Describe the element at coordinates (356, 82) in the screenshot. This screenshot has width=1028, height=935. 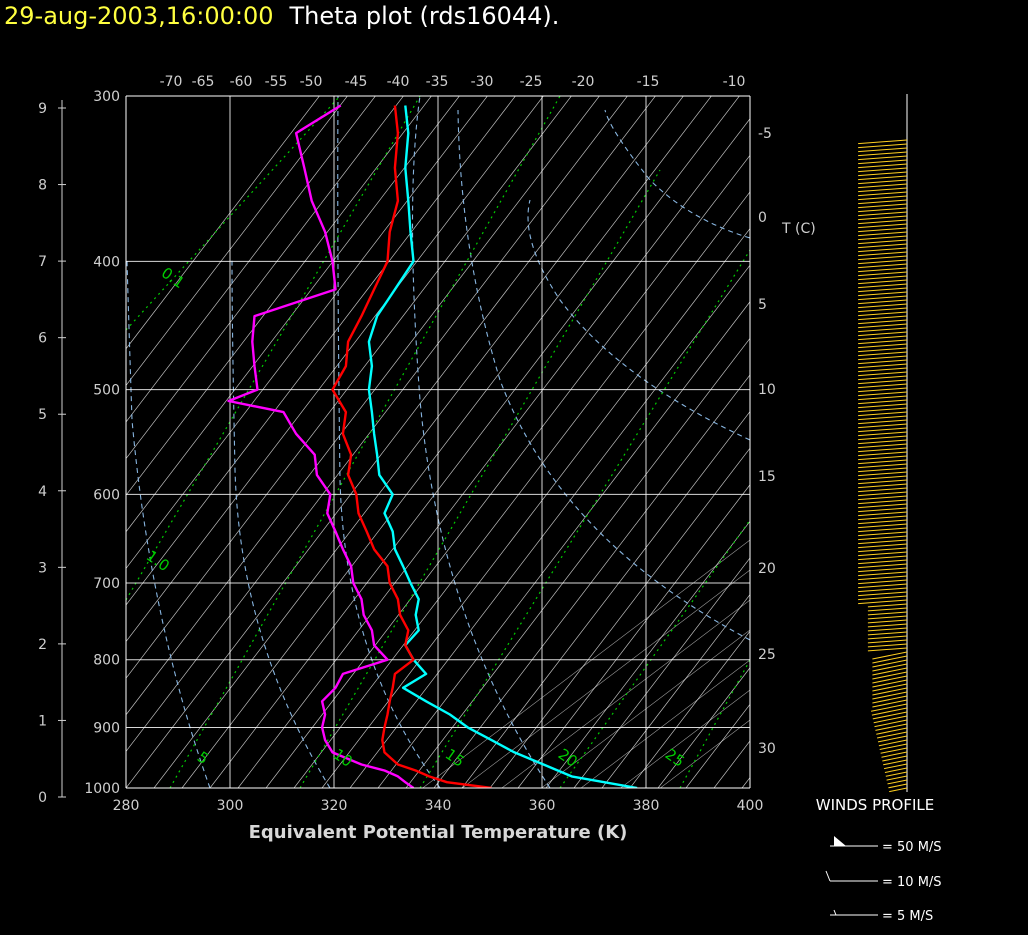
I see `top-temperature-tick-label: -45` at that location.